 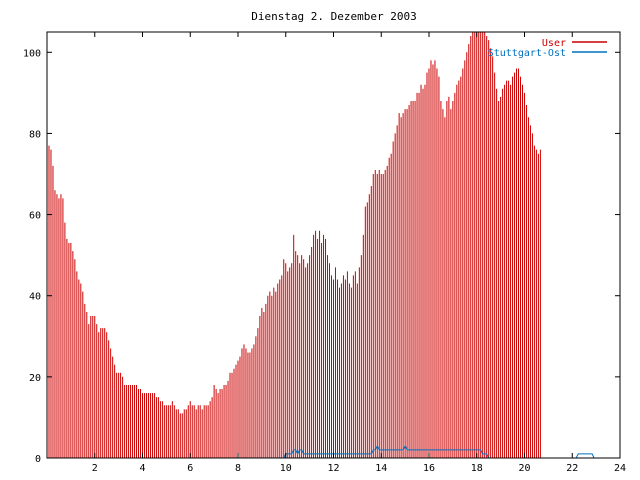 What do you see at coordinates (38, 459) in the screenshot?
I see `y-tick-label: 0` at bounding box center [38, 459].